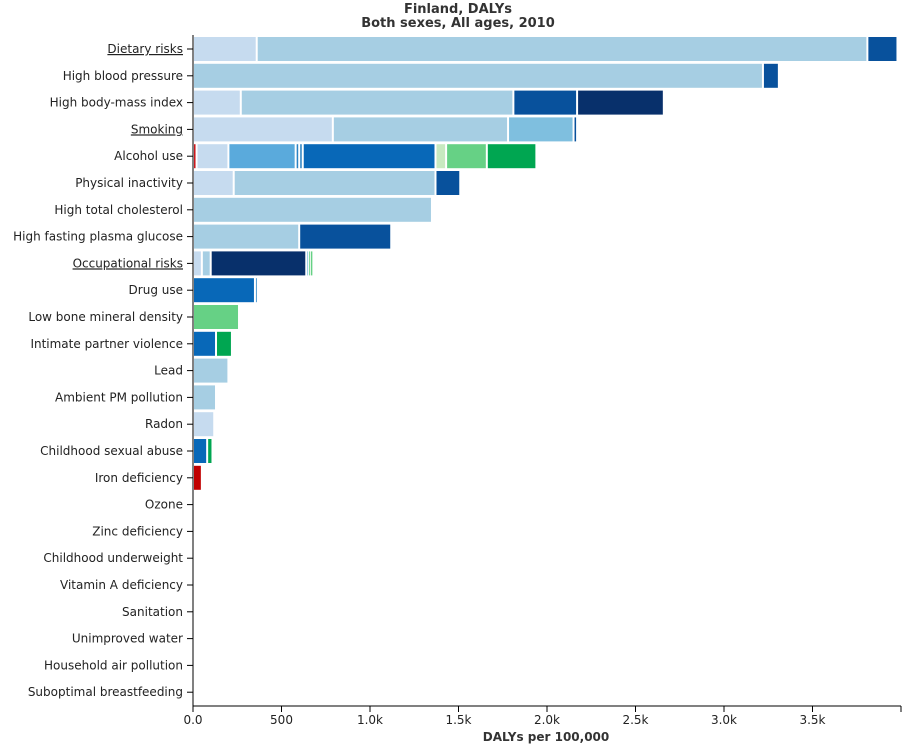 This screenshot has width=916, height=746. I want to click on y-tick-label: High total cholesterol, so click(118, 210).